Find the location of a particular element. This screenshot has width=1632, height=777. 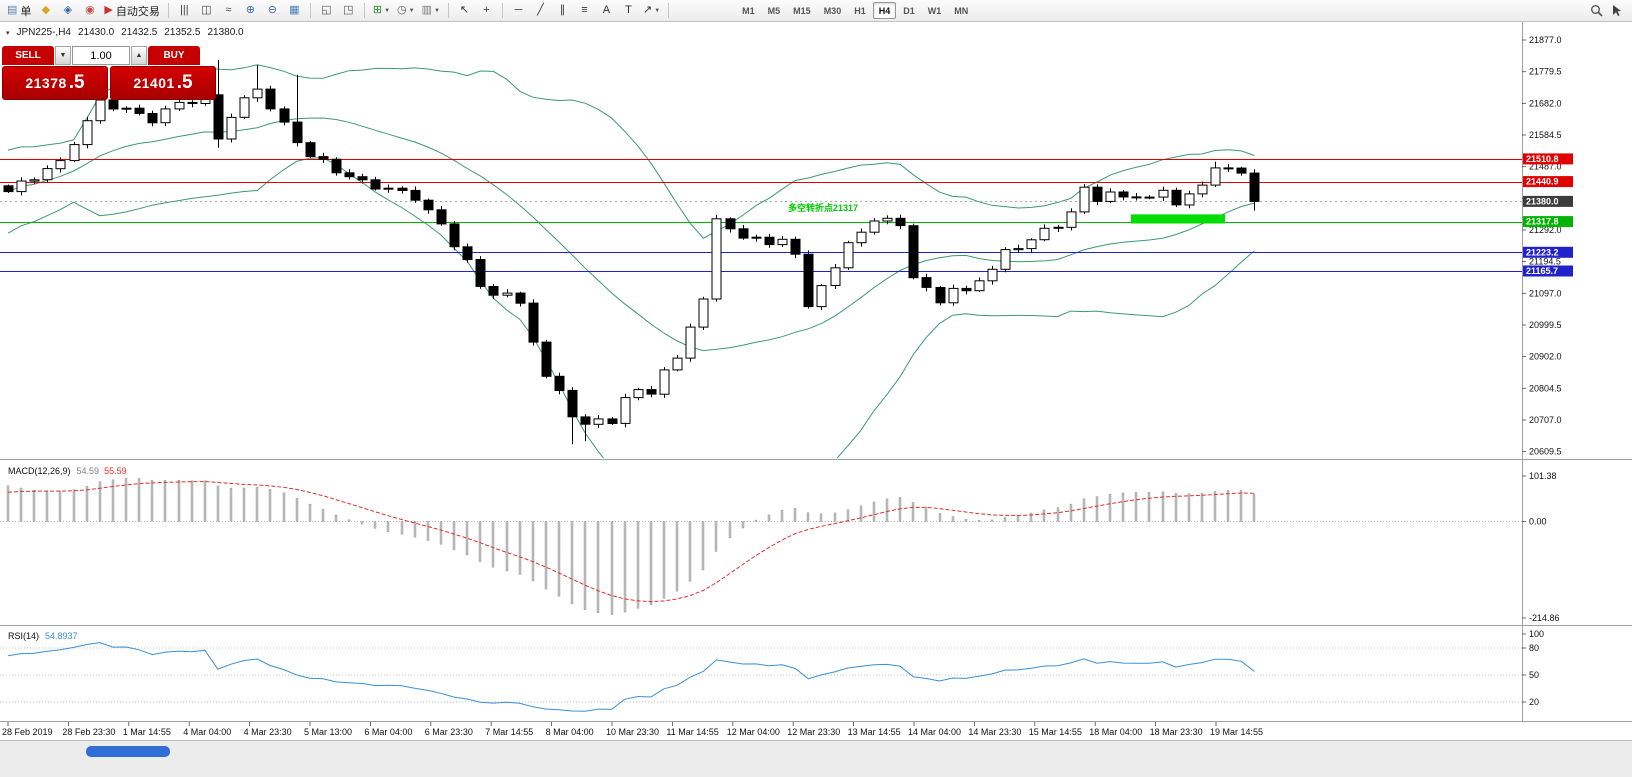

trendline-button: ╱ is located at coordinates (540, 10).